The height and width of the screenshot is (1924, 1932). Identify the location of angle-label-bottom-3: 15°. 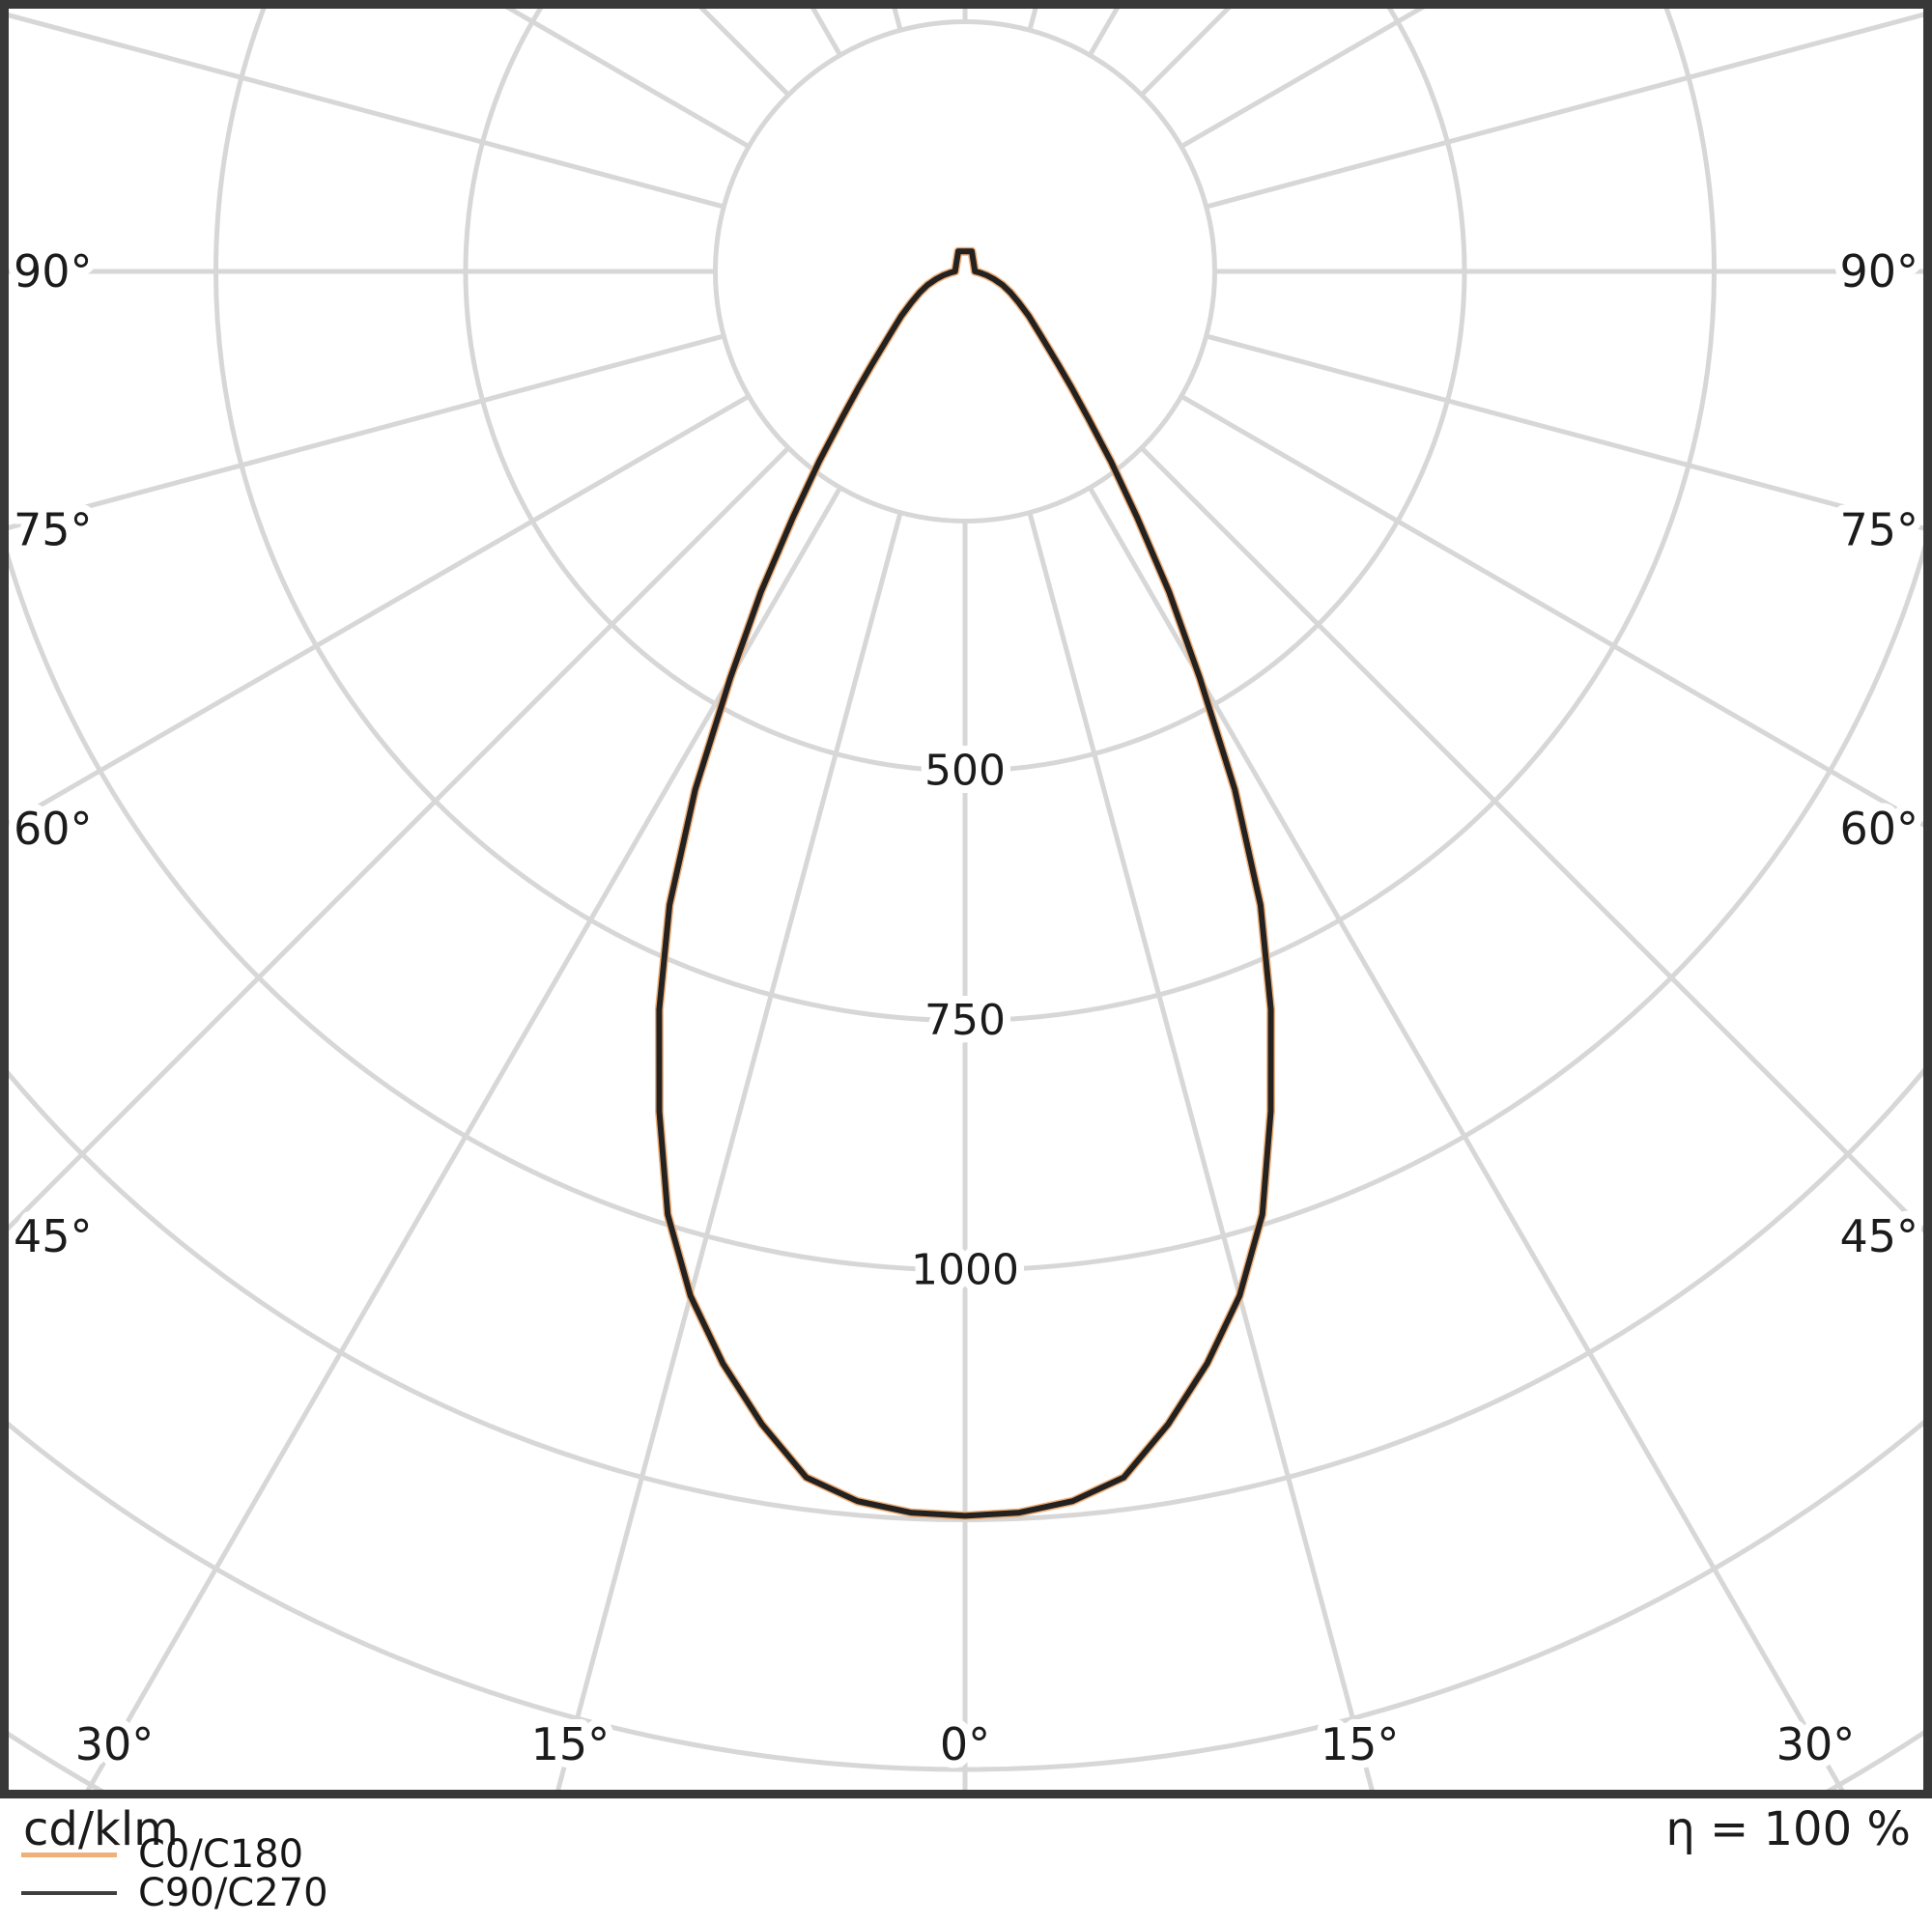
(1360, 1744).